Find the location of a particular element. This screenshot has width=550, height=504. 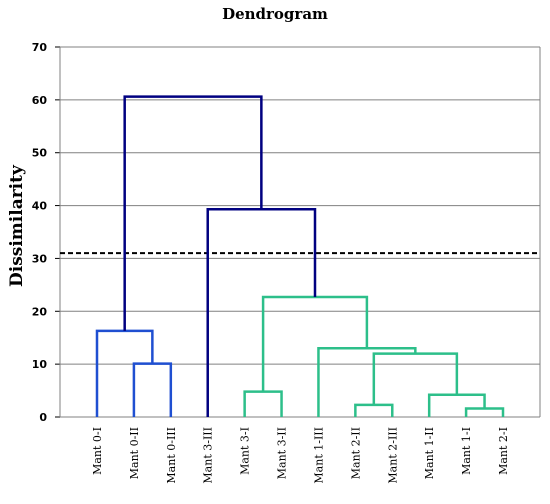

leaf-label: Mant 3-I is located at coordinates (245, 451).